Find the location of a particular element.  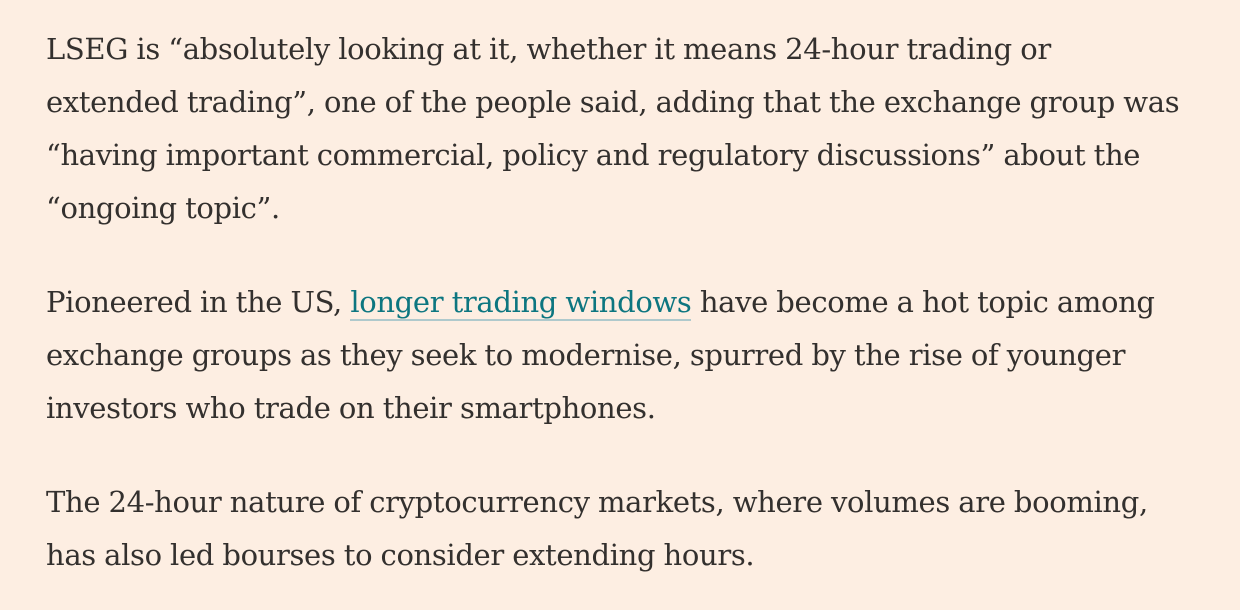

longer-trading-windows-link: longer trading windows is located at coordinates (521, 303).